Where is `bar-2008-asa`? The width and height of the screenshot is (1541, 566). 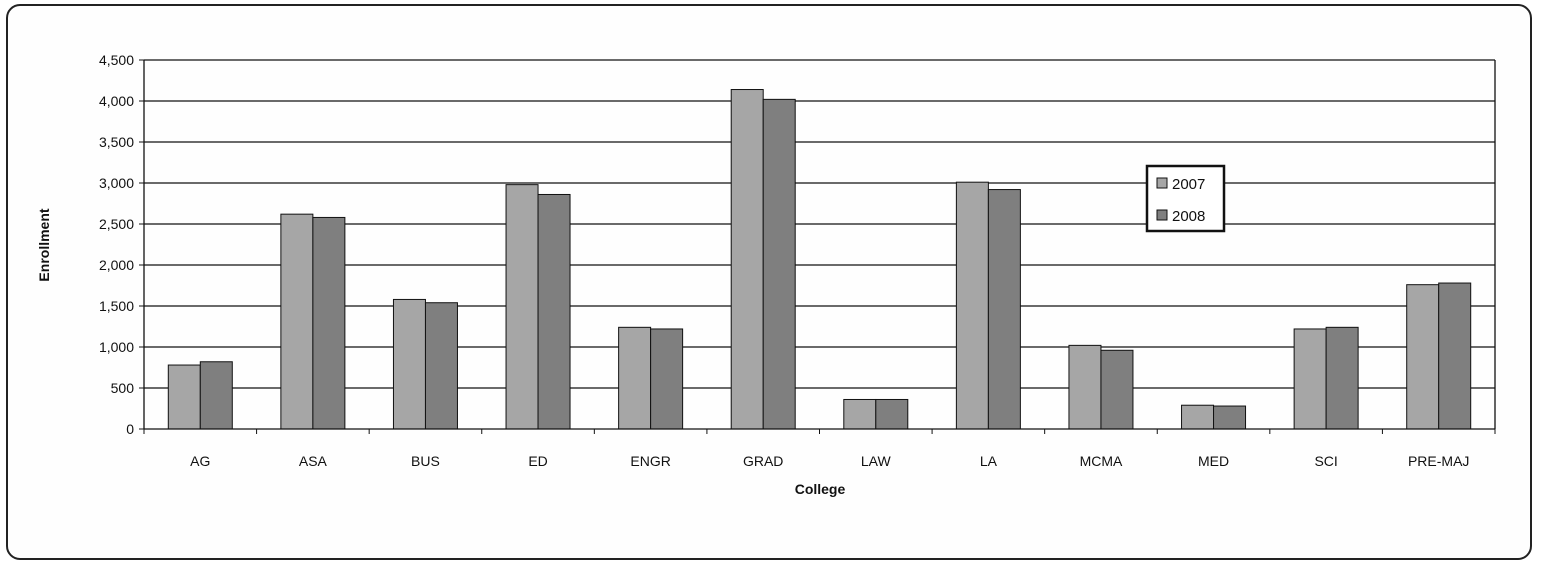 bar-2008-asa is located at coordinates (329, 323).